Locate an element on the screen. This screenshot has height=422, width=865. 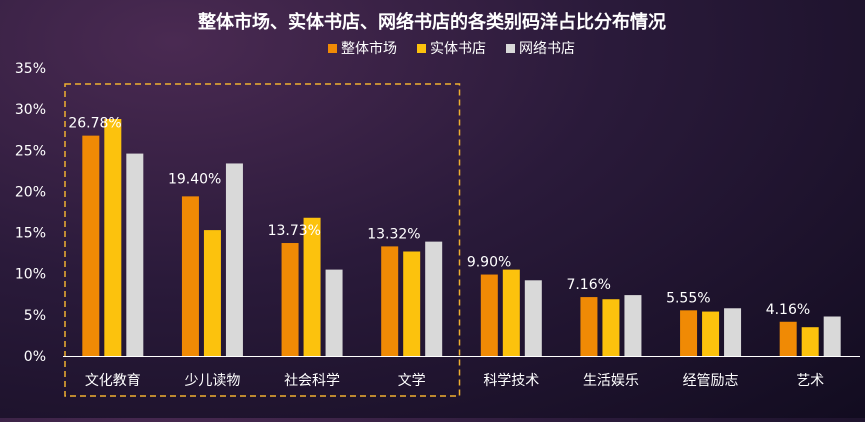
data-label: 26.78% is located at coordinates (94, 124).